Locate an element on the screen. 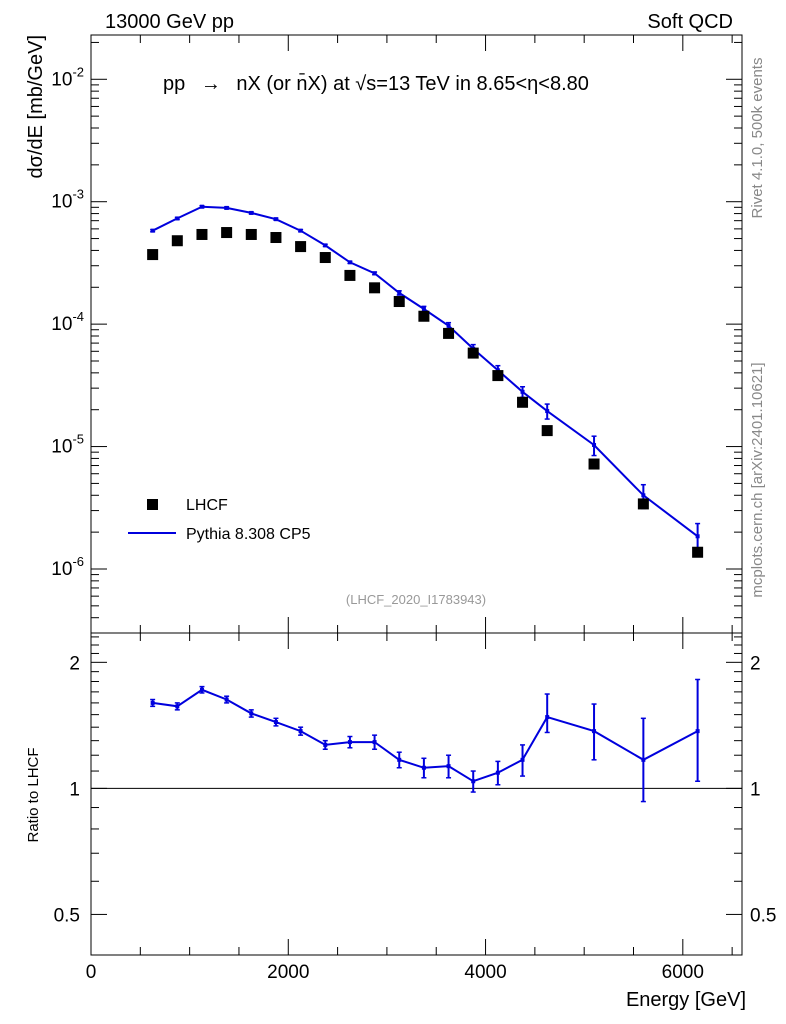  x-tick-label: 4000 is located at coordinates (485, 972).